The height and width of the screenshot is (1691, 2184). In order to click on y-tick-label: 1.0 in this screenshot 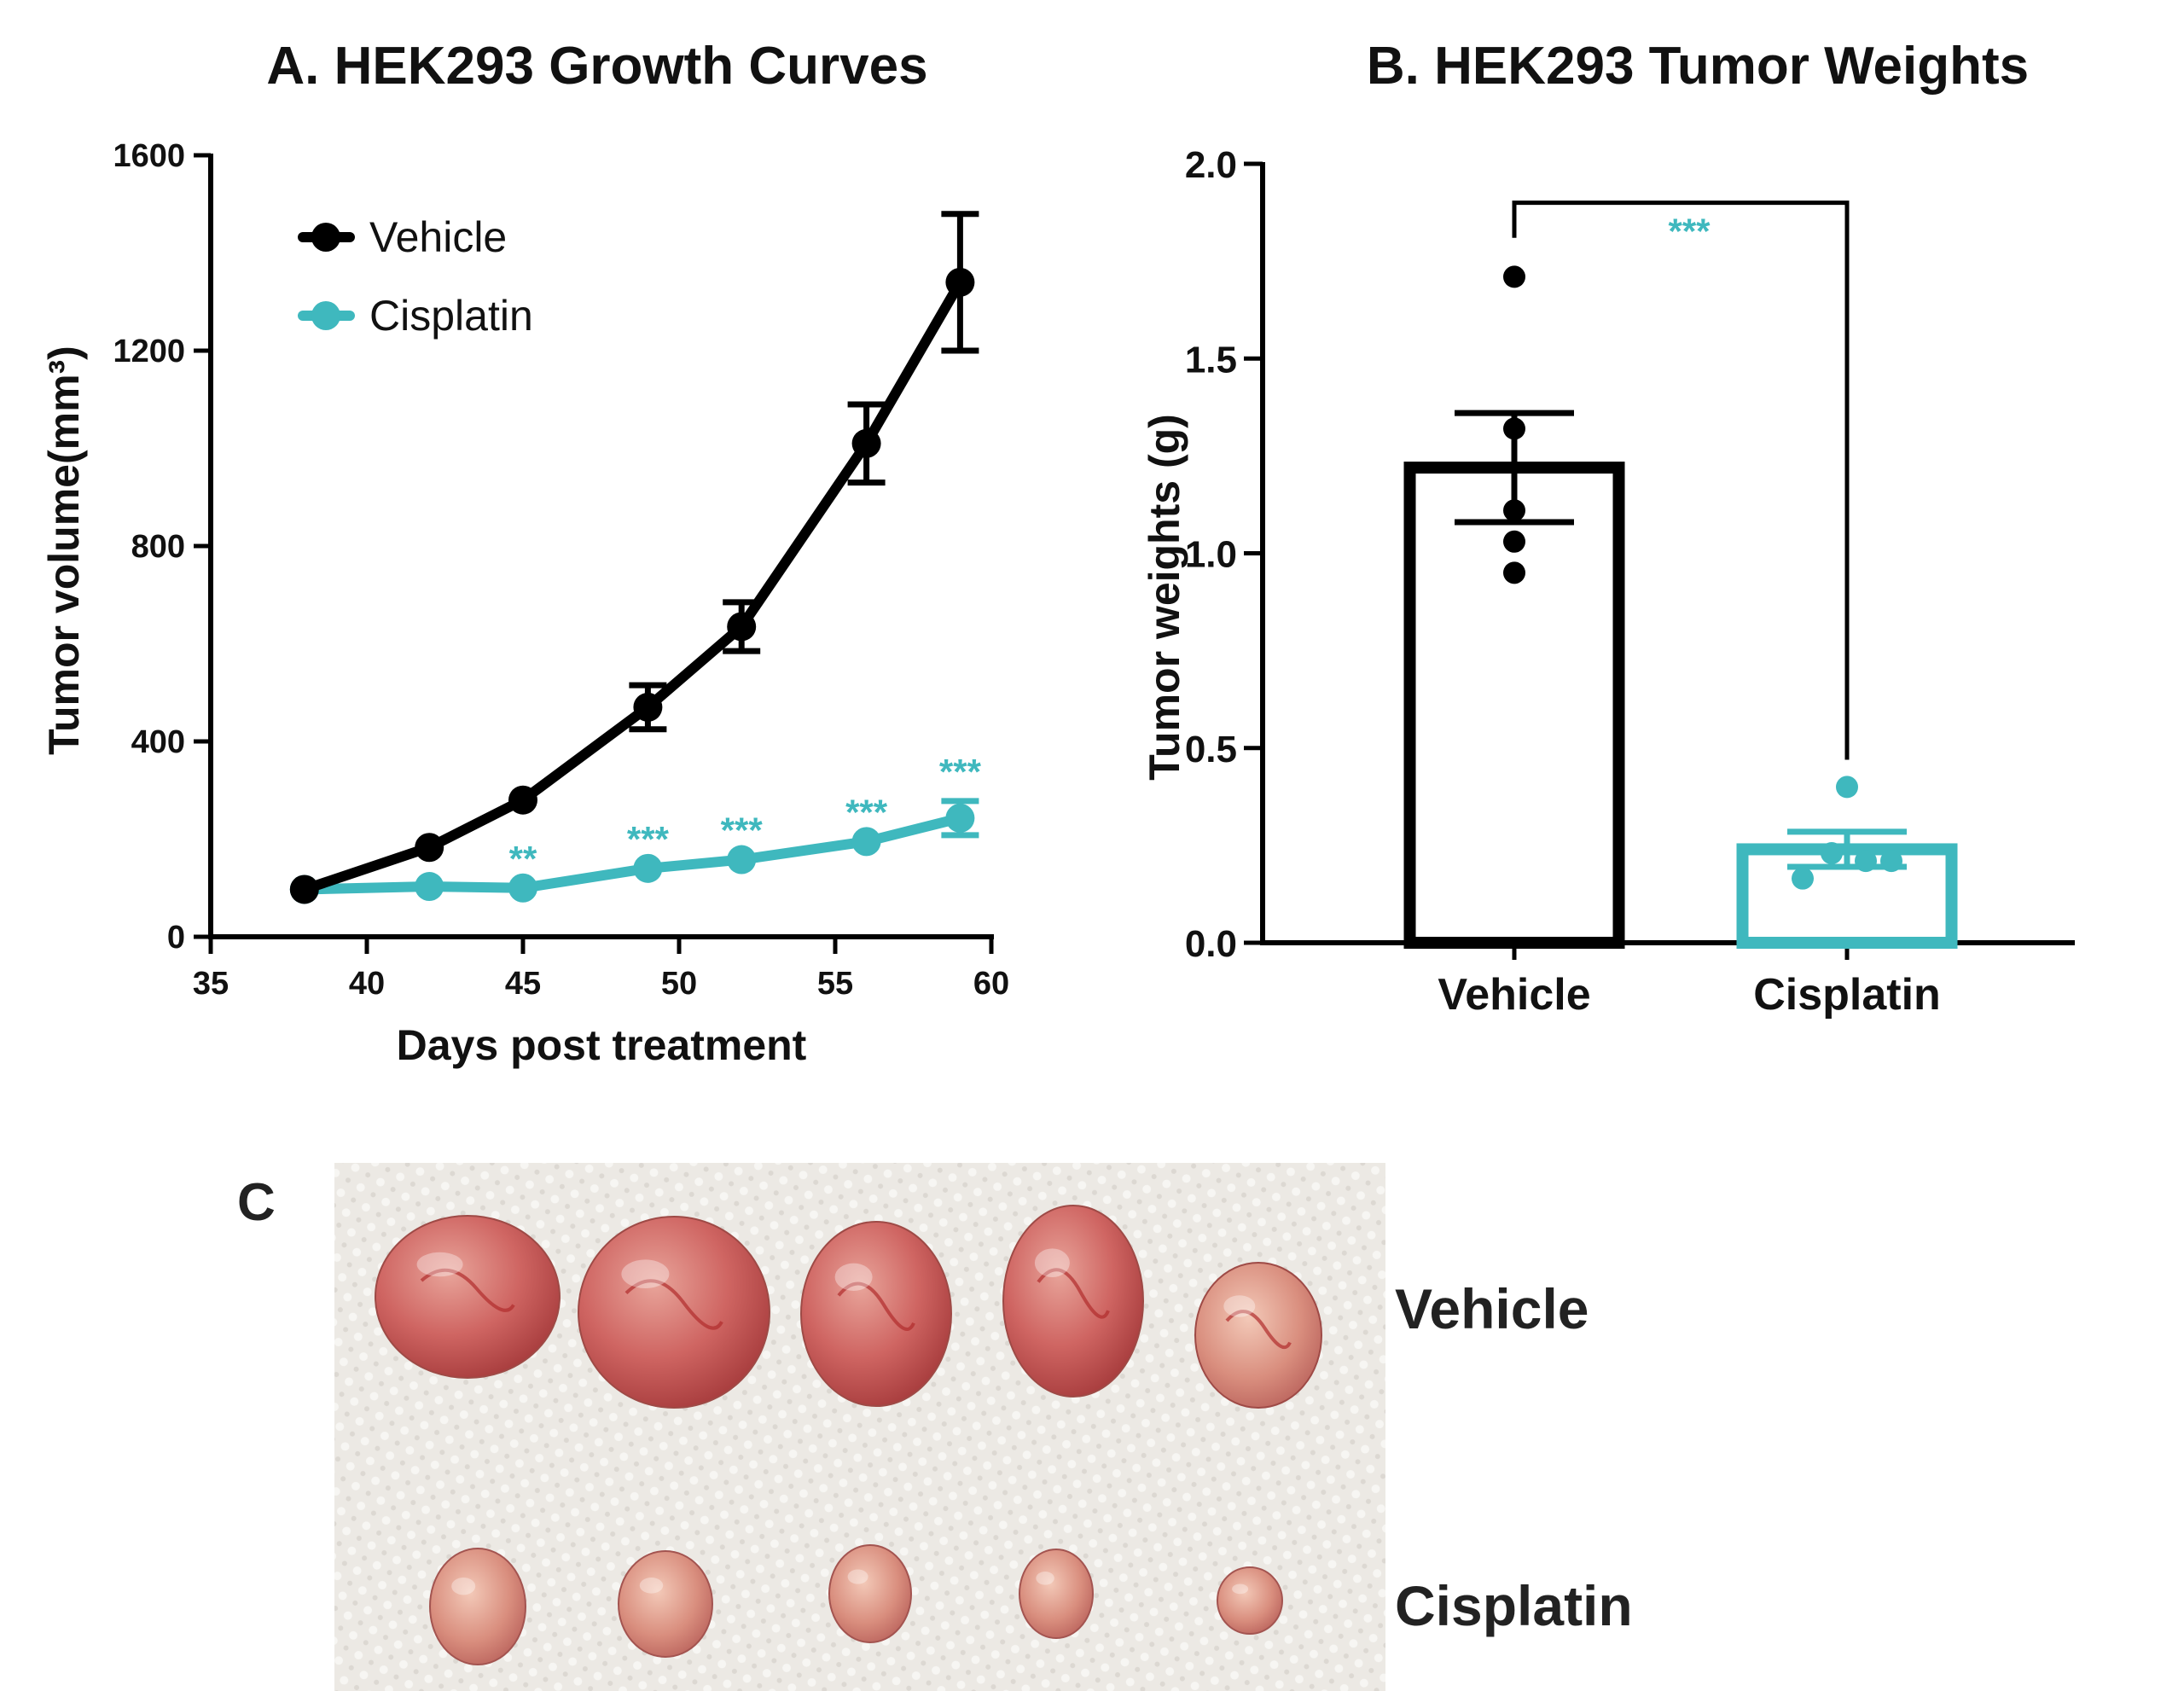, I will do `click(1211, 555)`.